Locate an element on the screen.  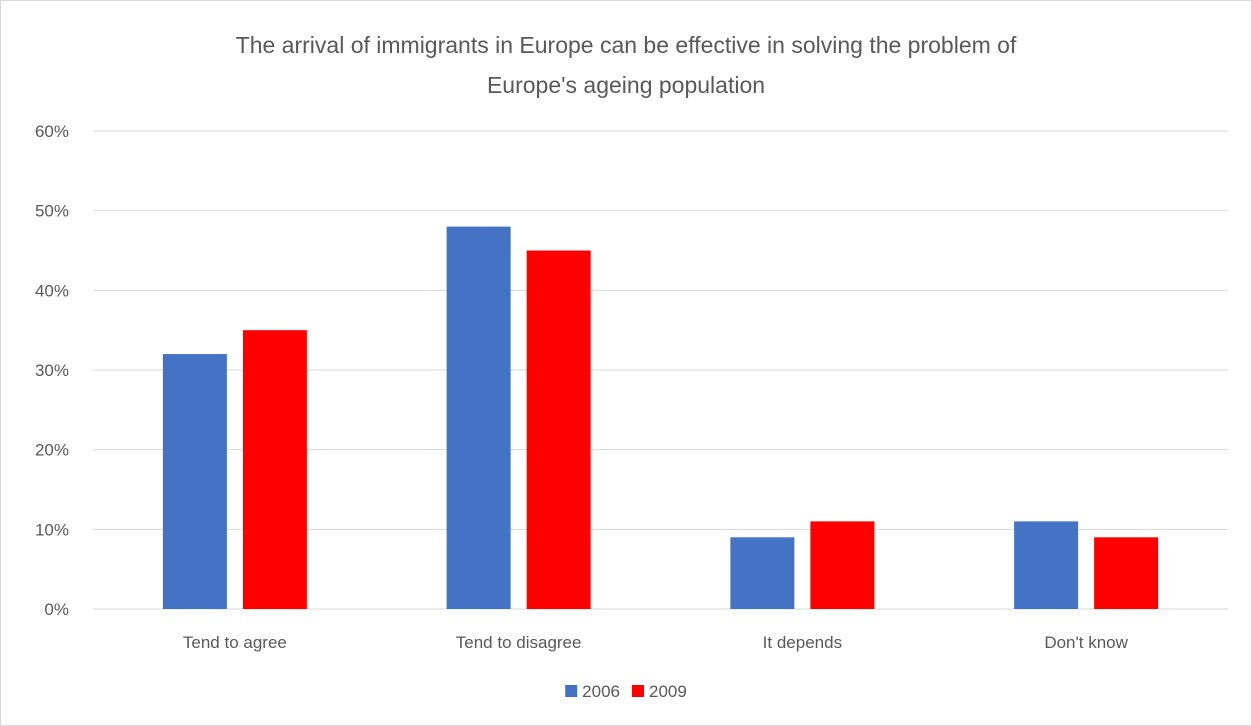
legend-label-2006: 2006 is located at coordinates (601, 691).